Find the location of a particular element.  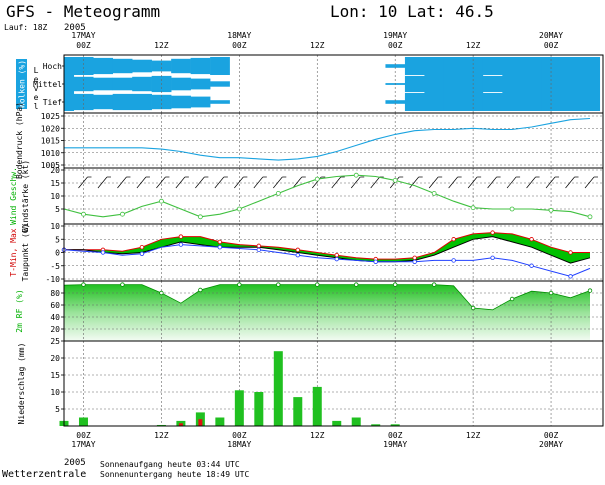

y-tick-label: 1010 is located at coordinates (50, 153).